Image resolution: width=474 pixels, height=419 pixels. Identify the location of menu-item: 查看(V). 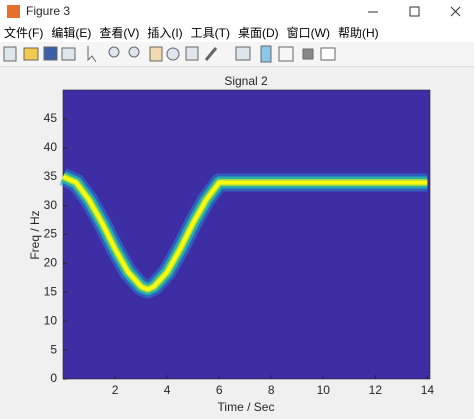
(119, 33).